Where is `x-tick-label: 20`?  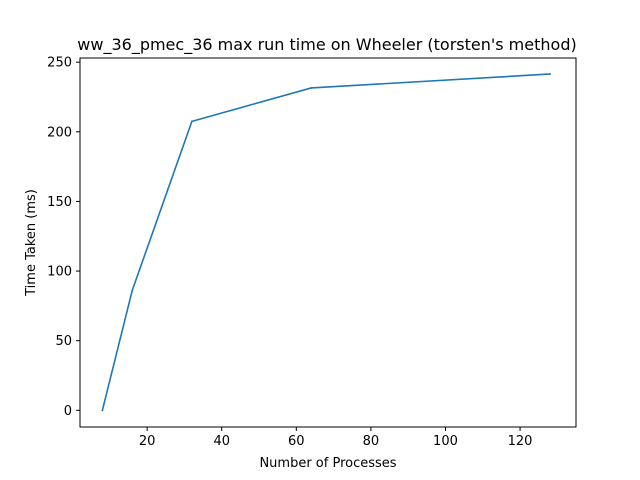 x-tick-label: 20 is located at coordinates (147, 441).